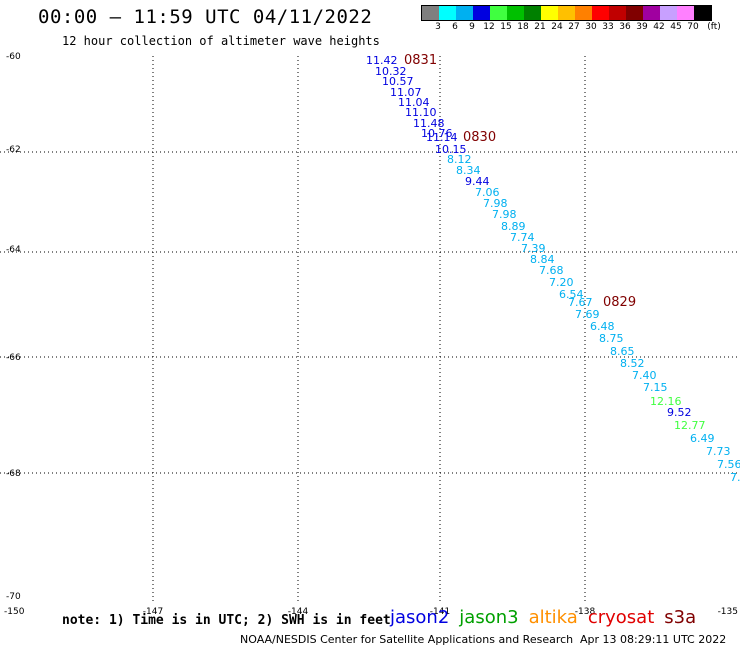 The width and height of the screenshot is (740, 650). Describe the element at coordinates (429, 123) in the screenshot. I see `wave-height-label: 11.48` at that location.